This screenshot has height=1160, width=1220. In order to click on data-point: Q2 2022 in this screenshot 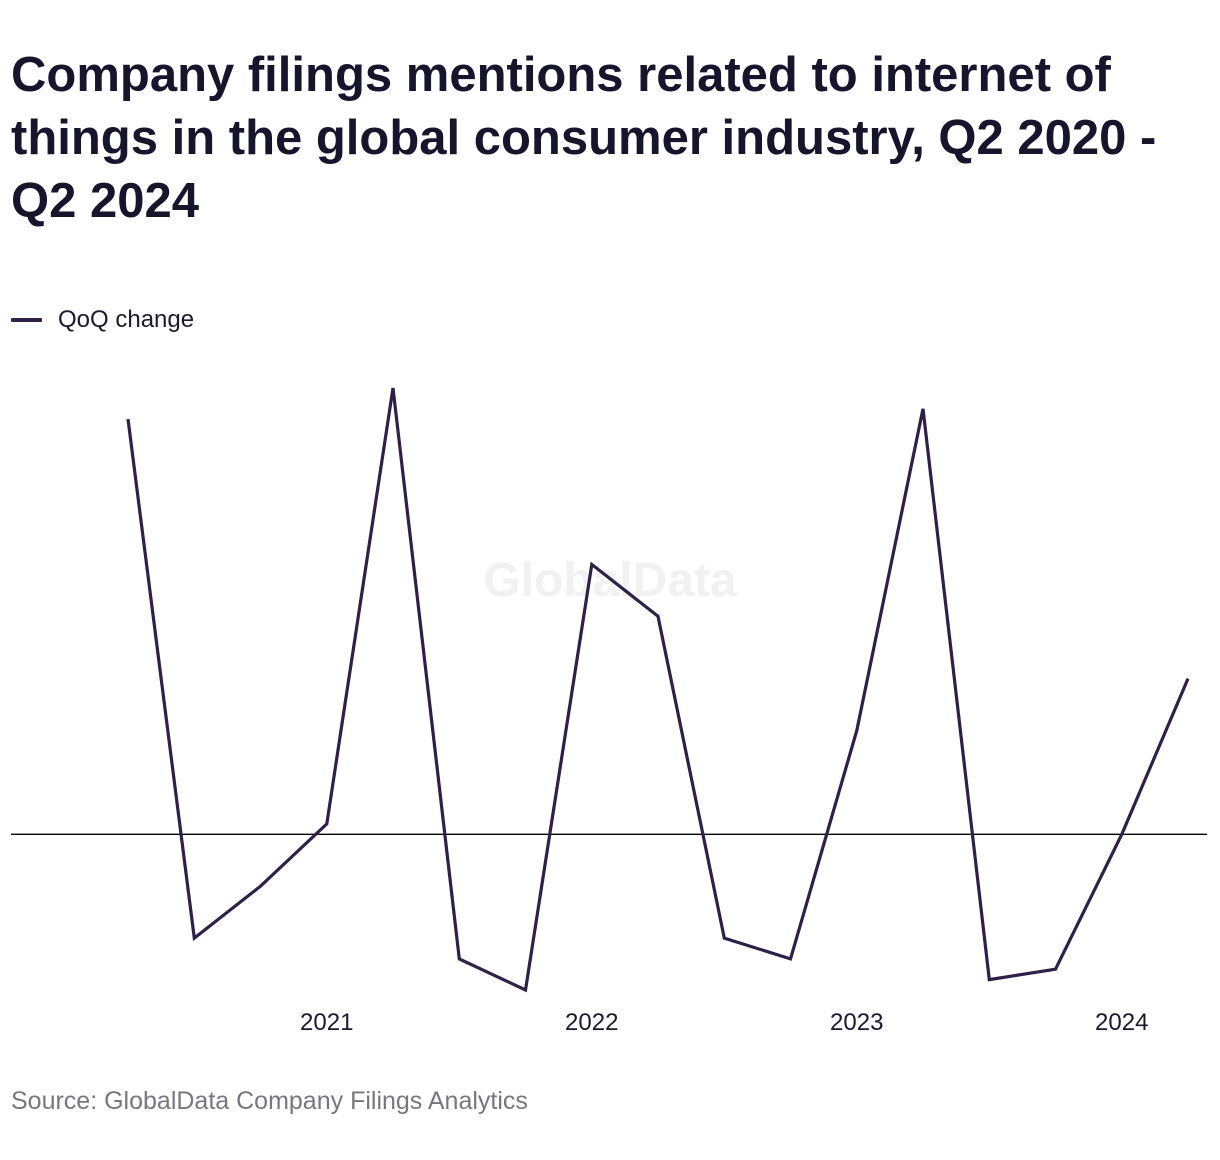, I will do `click(658, 616)`.